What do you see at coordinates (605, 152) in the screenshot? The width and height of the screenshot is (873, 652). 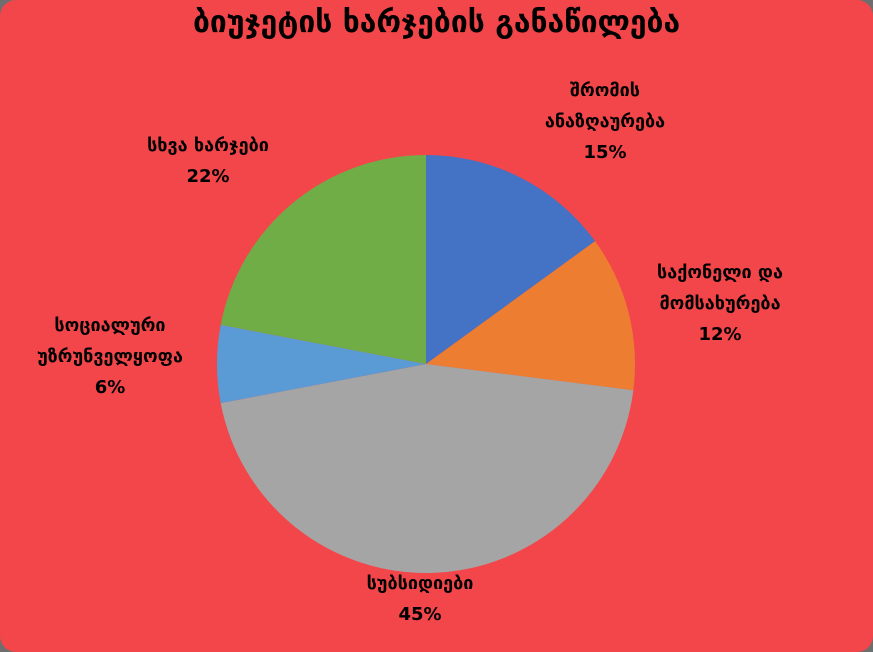 I see `data-label-percent: 15%` at bounding box center [605, 152].